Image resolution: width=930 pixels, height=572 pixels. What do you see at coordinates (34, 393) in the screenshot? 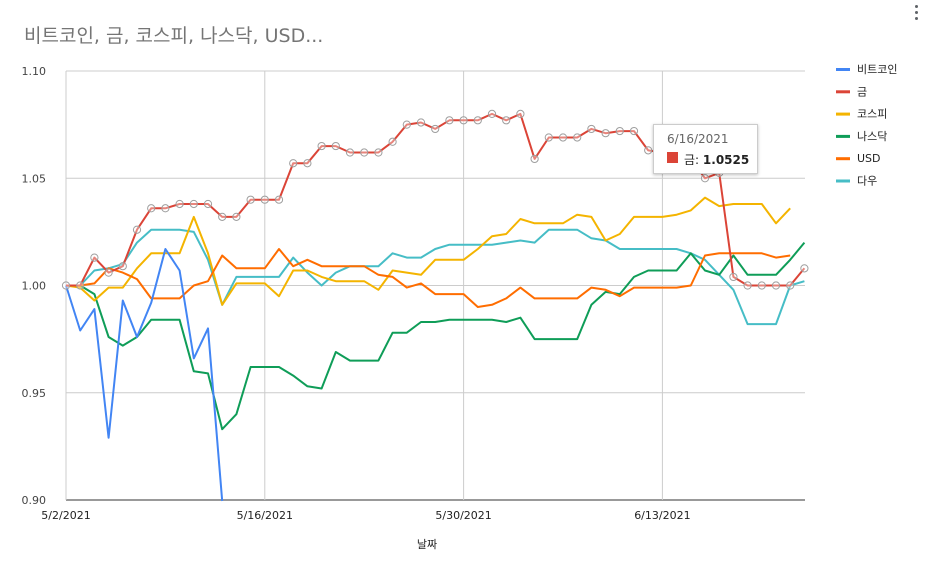
I see `y-tick-label: 0.95` at bounding box center [34, 393].